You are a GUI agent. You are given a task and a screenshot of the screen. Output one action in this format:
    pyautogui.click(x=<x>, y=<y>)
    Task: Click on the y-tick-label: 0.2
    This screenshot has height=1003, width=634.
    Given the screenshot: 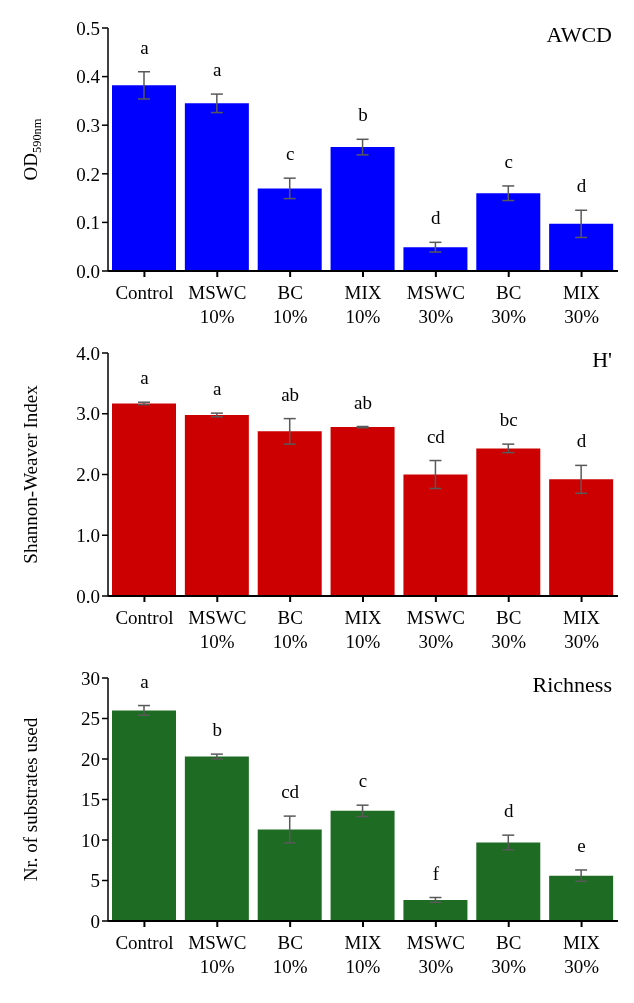 What is the action you would take?
    pyautogui.click(x=88, y=174)
    